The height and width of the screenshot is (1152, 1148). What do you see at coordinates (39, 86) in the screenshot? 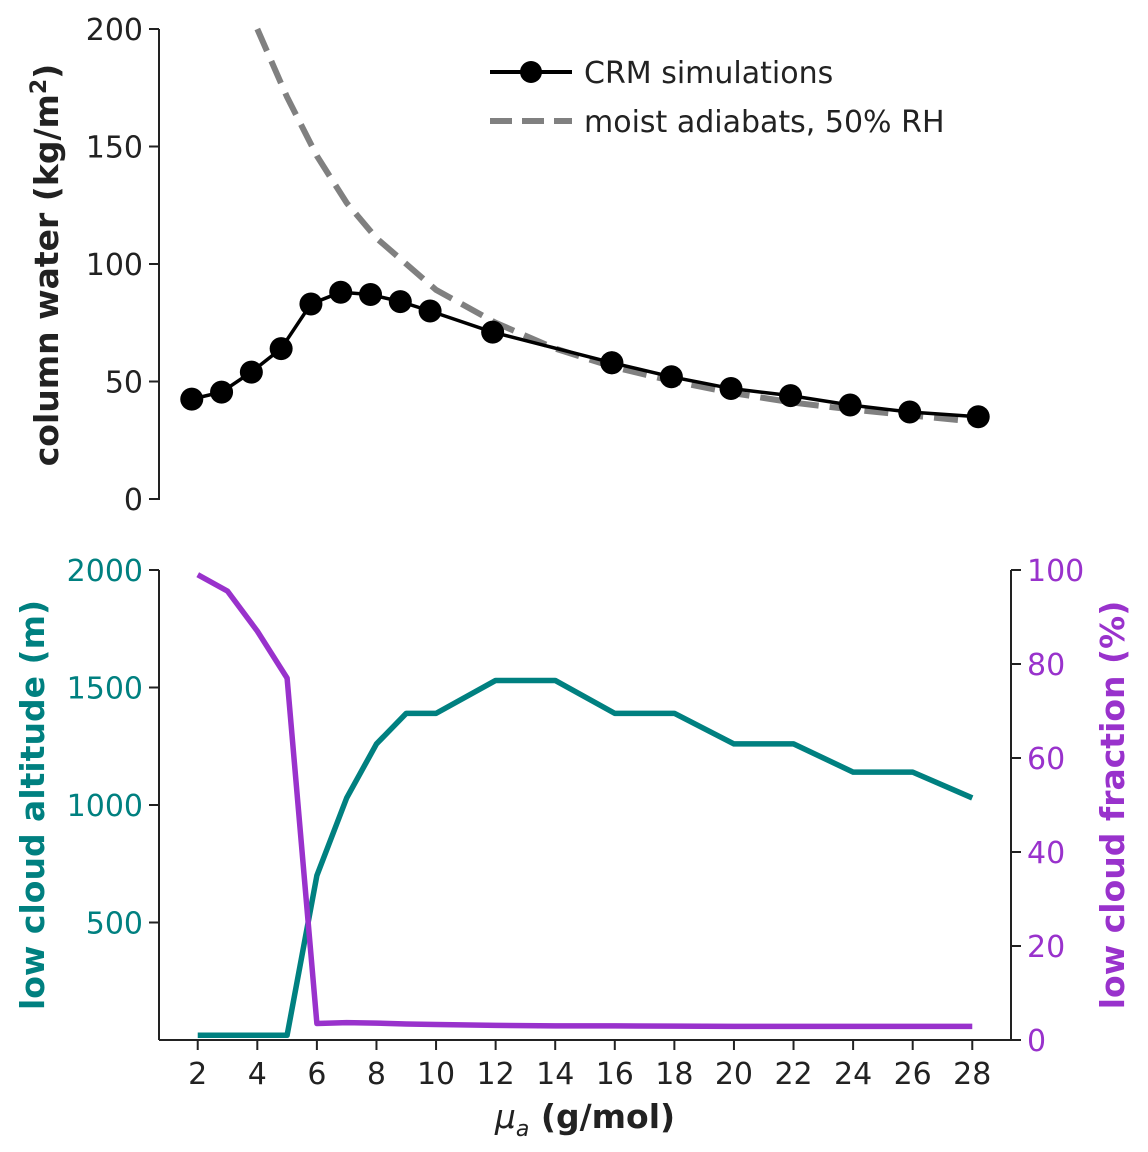
I see `column-water-y-label-sup: 2` at bounding box center [39, 86].